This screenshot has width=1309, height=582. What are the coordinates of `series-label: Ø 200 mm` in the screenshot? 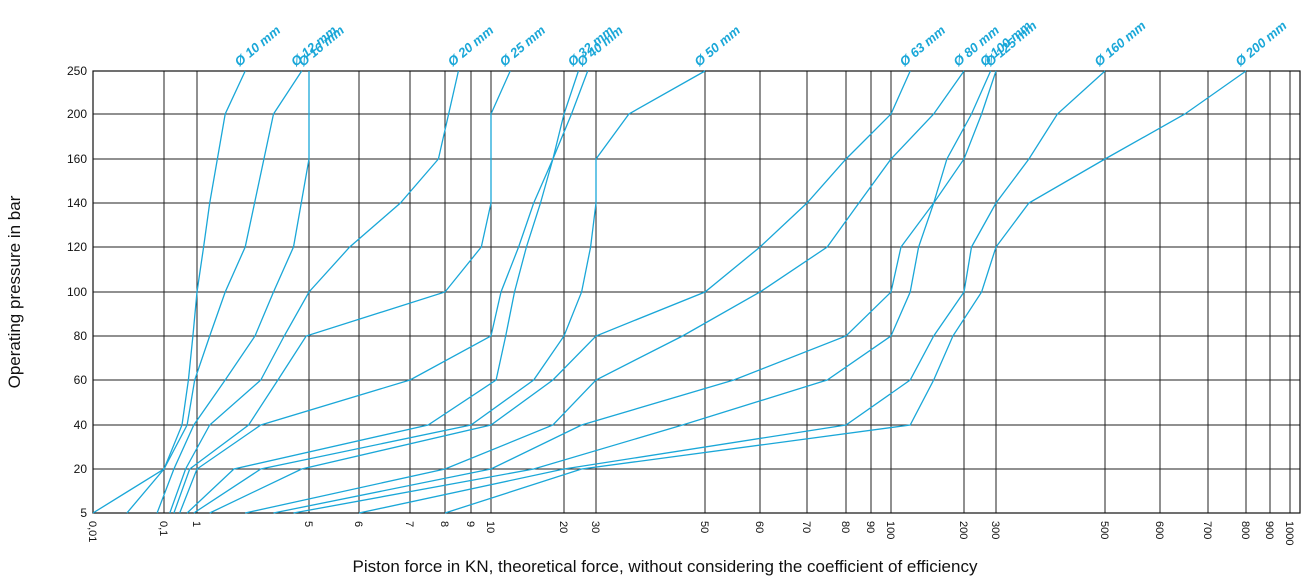 It's located at (1261, 44).